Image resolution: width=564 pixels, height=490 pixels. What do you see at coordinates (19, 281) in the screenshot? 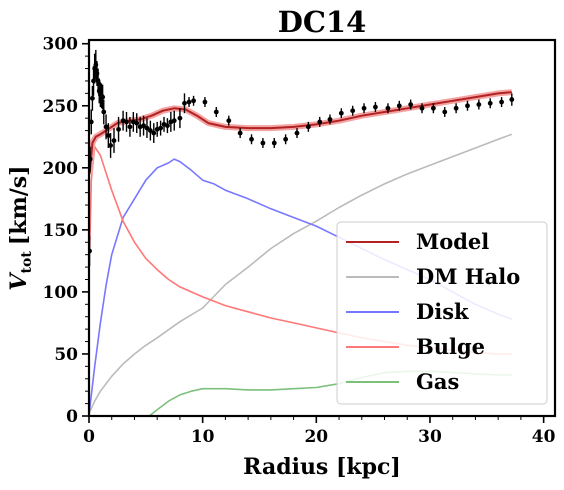
I see `y-axis-label-main: V` at bounding box center [19, 281].